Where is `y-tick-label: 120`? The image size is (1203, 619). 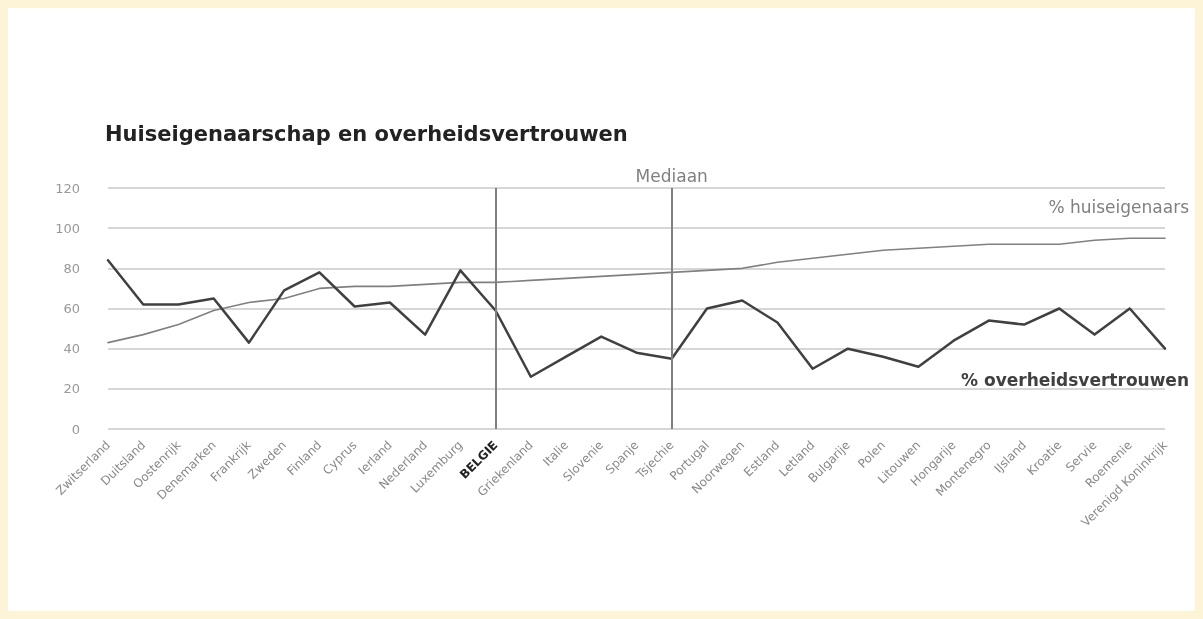 y-tick-label: 120 is located at coordinates (67, 188).